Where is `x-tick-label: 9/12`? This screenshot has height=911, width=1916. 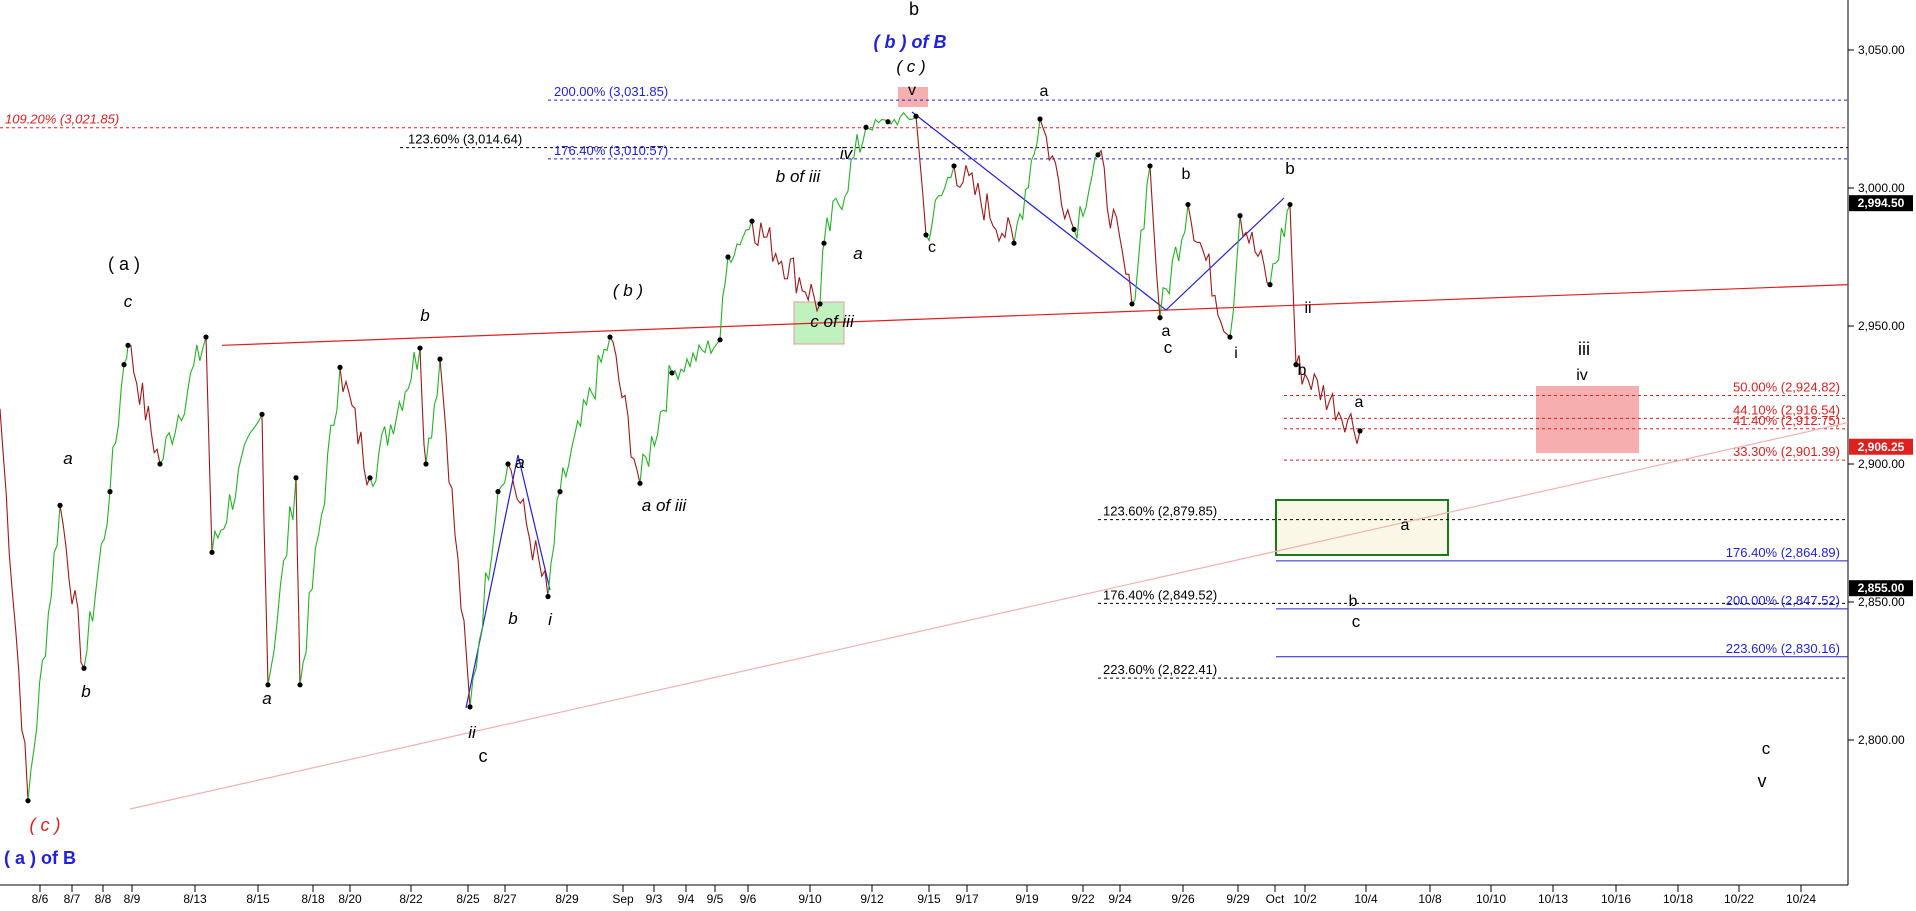 x-tick-label: 9/12 is located at coordinates (872, 899).